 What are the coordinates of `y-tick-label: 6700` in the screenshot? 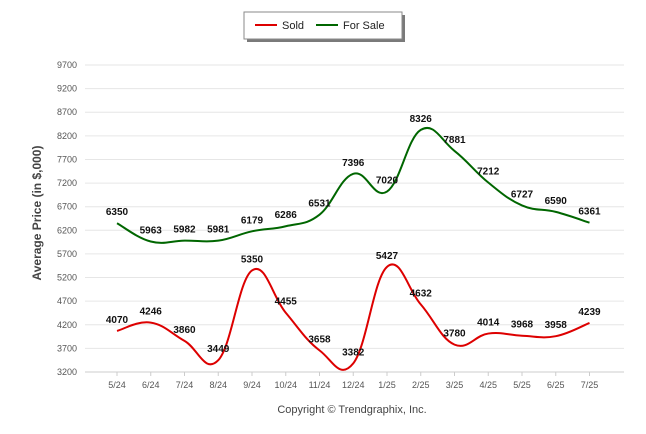 It's located at (67, 207).